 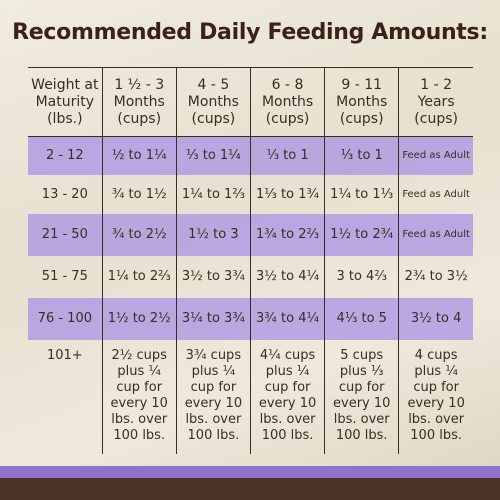 I want to click on amount-cell: 1½ to 2½, so click(x=139, y=319).